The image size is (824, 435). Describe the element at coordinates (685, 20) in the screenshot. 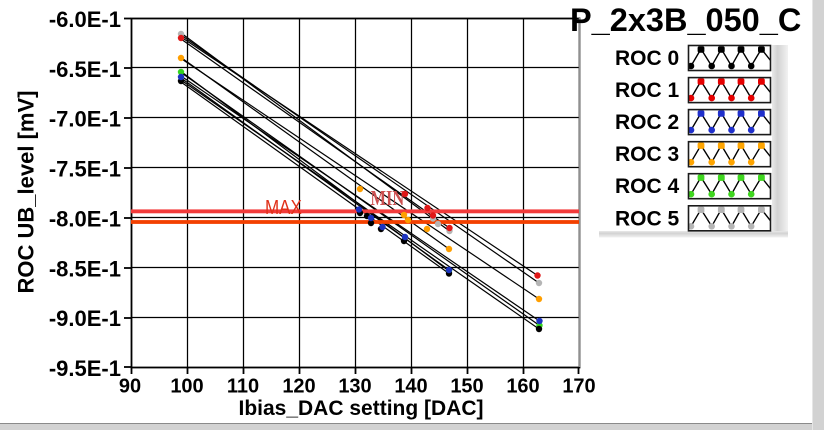

I see `svg-text: P_2x3B_050_C` at that location.